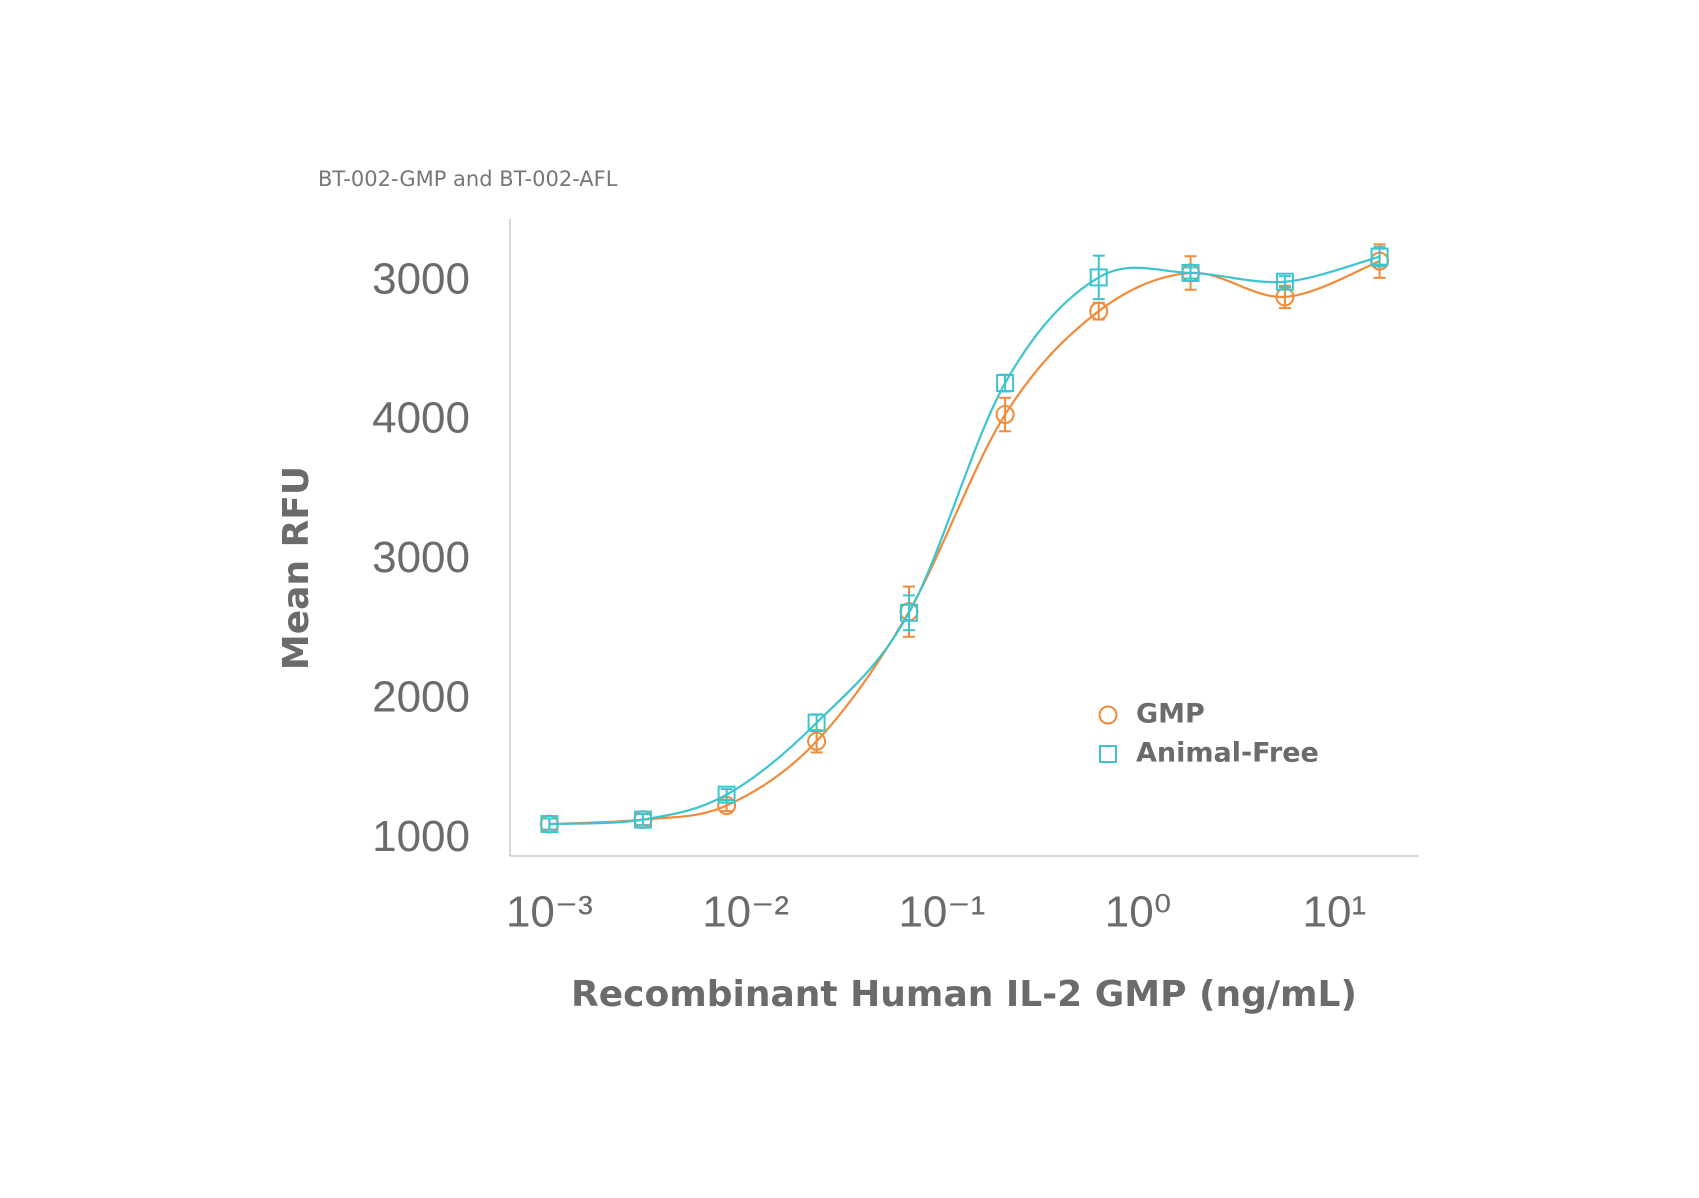 Image resolution: width=1699 pixels, height=1198 pixels. Describe the element at coordinates (421, 836) in the screenshot. I see `y-tick-label: 1000` at that location.